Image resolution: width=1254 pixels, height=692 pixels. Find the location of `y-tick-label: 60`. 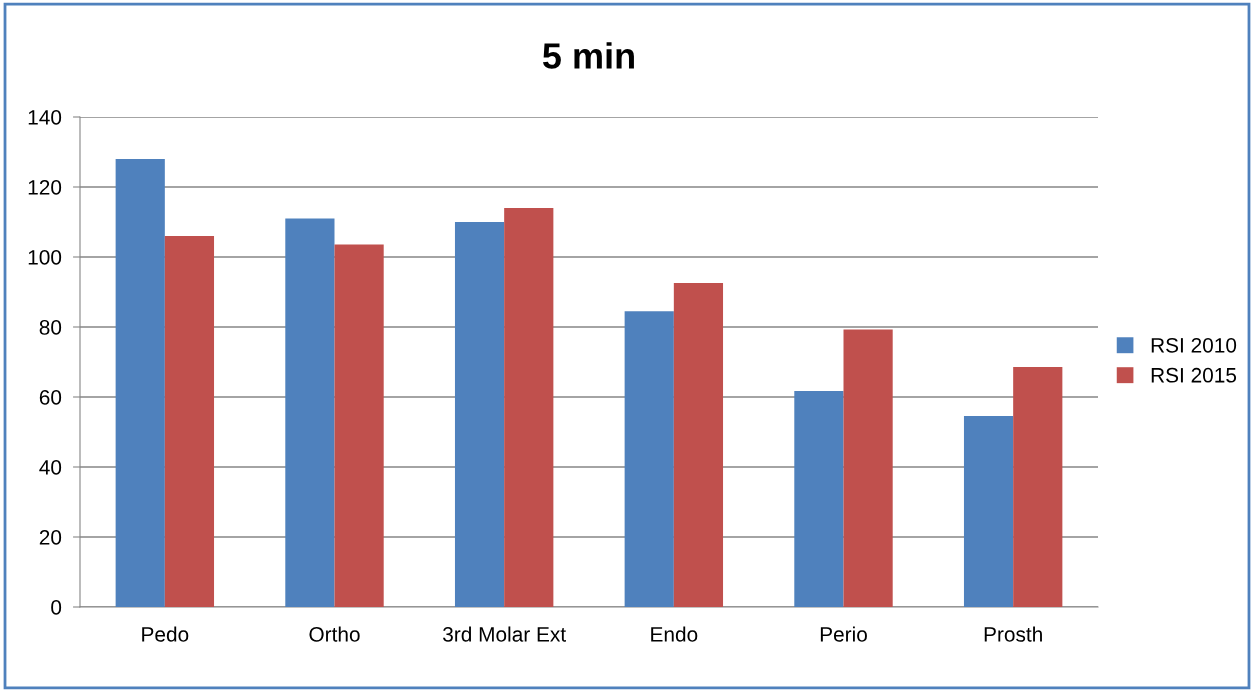

y-tick-label: 60 is located at coordinates (50, 397).